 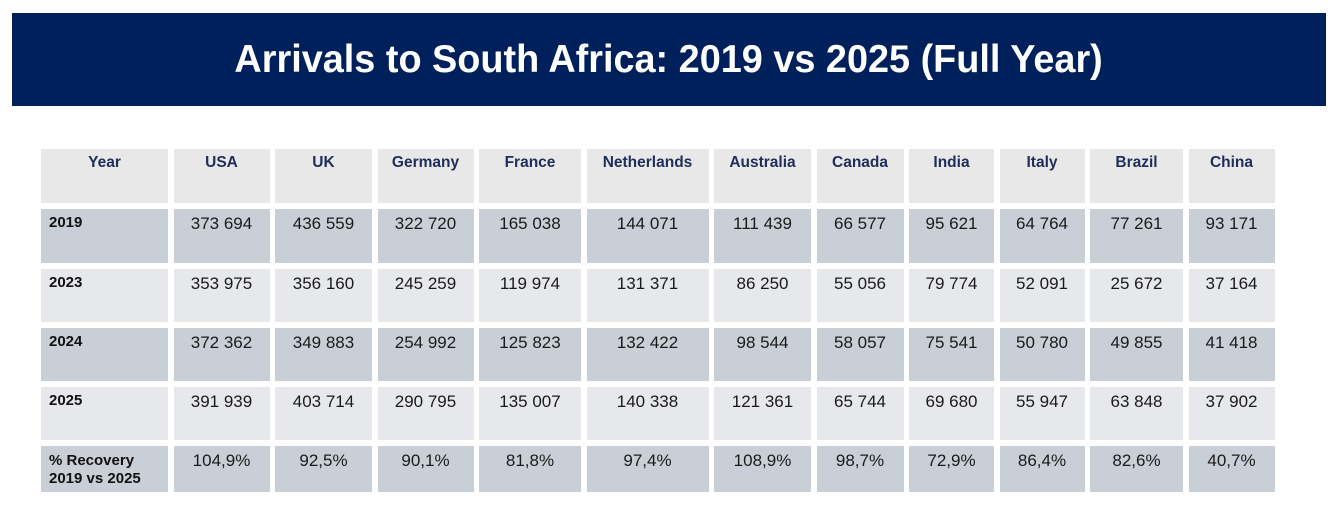 I want to click on table-cell: 82,6%, so click(x=1136, y=469).